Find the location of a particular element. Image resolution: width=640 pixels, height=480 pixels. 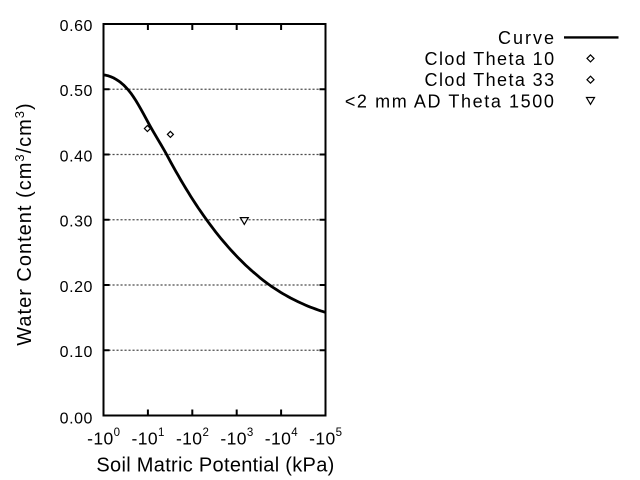

svg-text: 0.20 is located at coordinates (76, 287).